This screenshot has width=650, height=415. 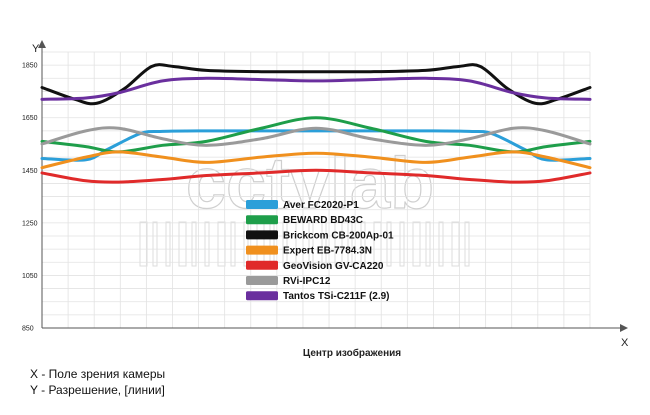 What do you see at coordinates (36, 49) in the screenshot?
I see `y-axis-label: Y` at bounding box center [36, 49].